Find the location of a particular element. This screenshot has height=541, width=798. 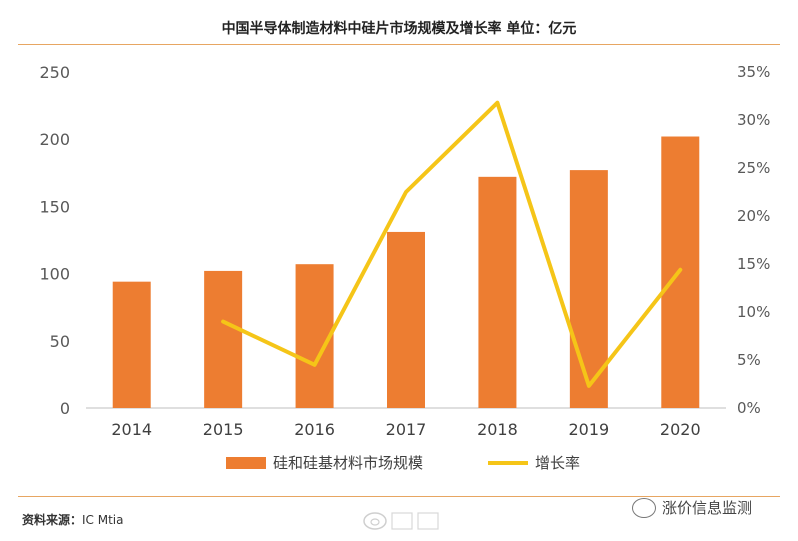

right-tick-label: 35% is located at coordinates (753, 72).